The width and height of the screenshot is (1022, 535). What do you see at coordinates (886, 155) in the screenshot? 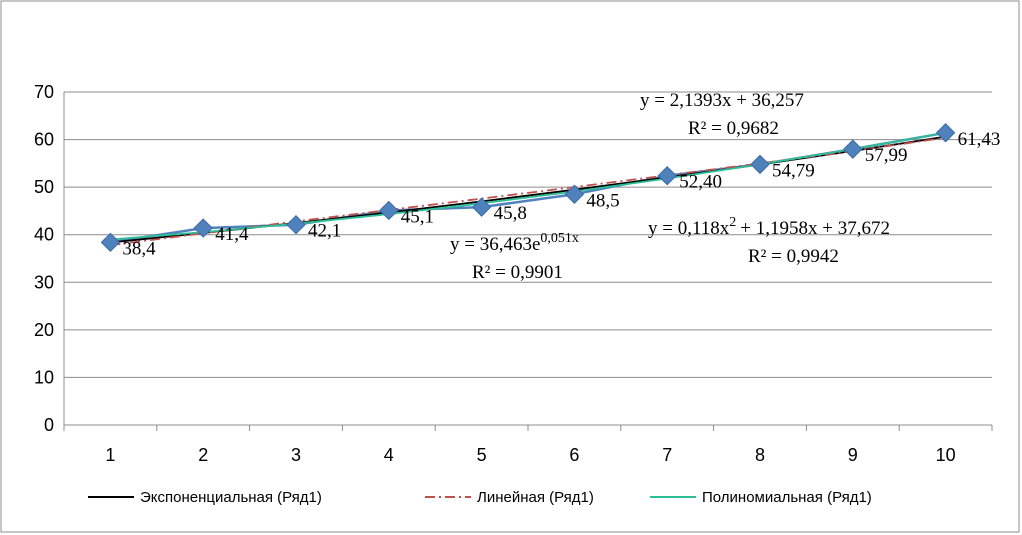
I see `data-label: 57,99` at bounding box center [886, 155].